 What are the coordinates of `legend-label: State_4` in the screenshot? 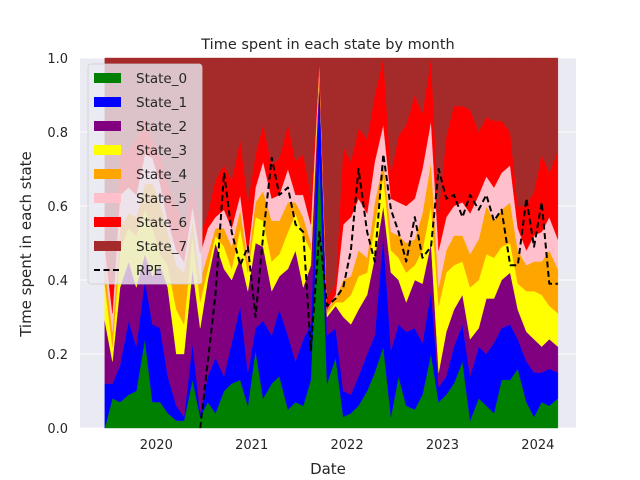 It's located at (161, 175).